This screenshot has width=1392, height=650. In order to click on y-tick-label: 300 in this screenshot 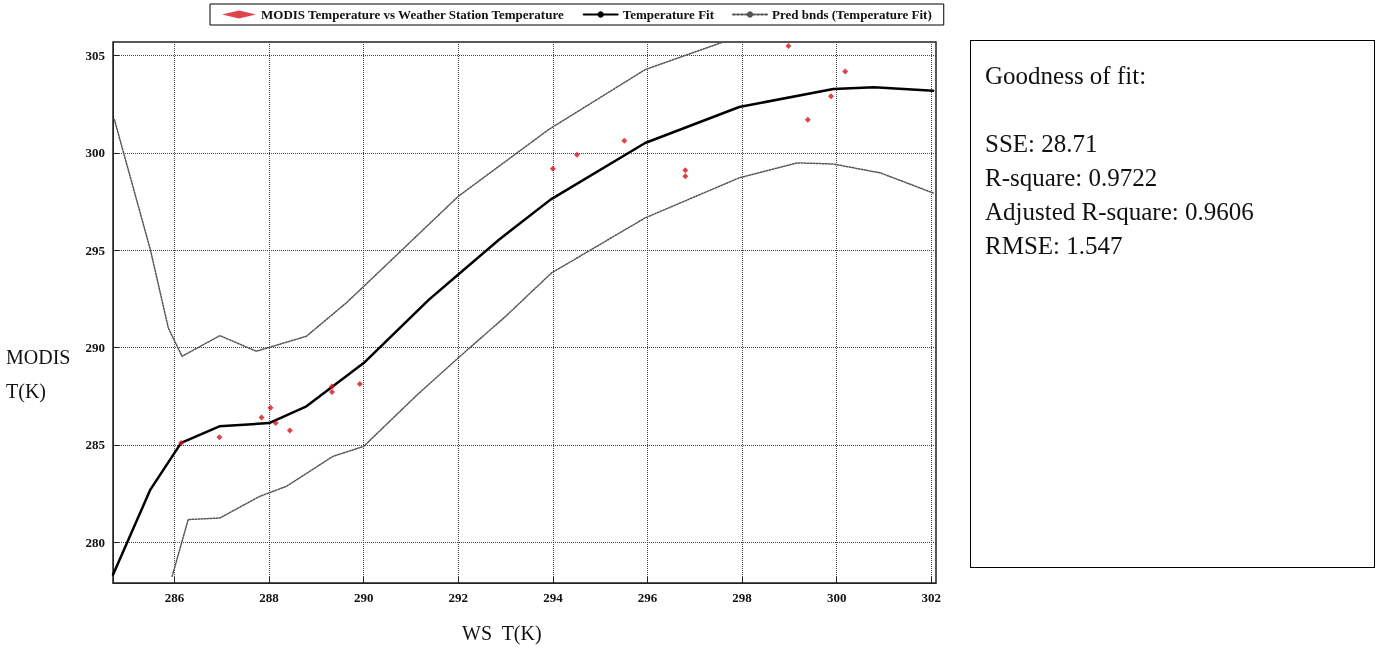, I will do `click(95, 153)`.